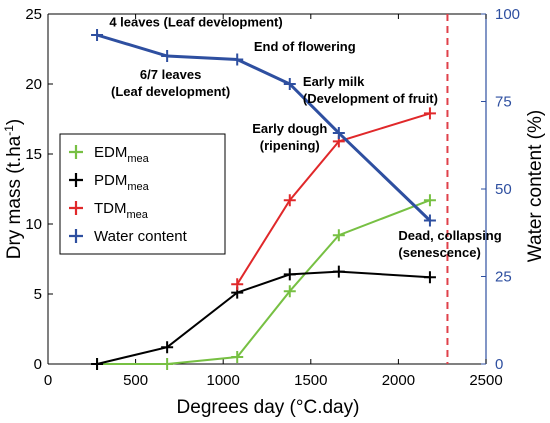  I want to click on annotation: Early milk (Development of fruit), so click(370, 90).